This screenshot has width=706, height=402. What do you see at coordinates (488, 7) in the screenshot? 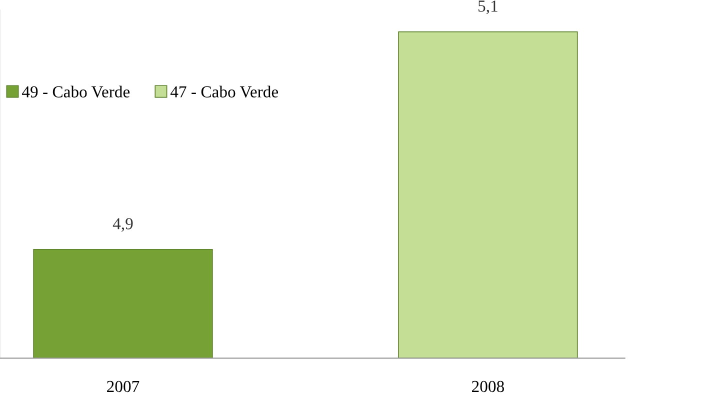
I see `data-label: 5,1` at bounding box center [488, 7].